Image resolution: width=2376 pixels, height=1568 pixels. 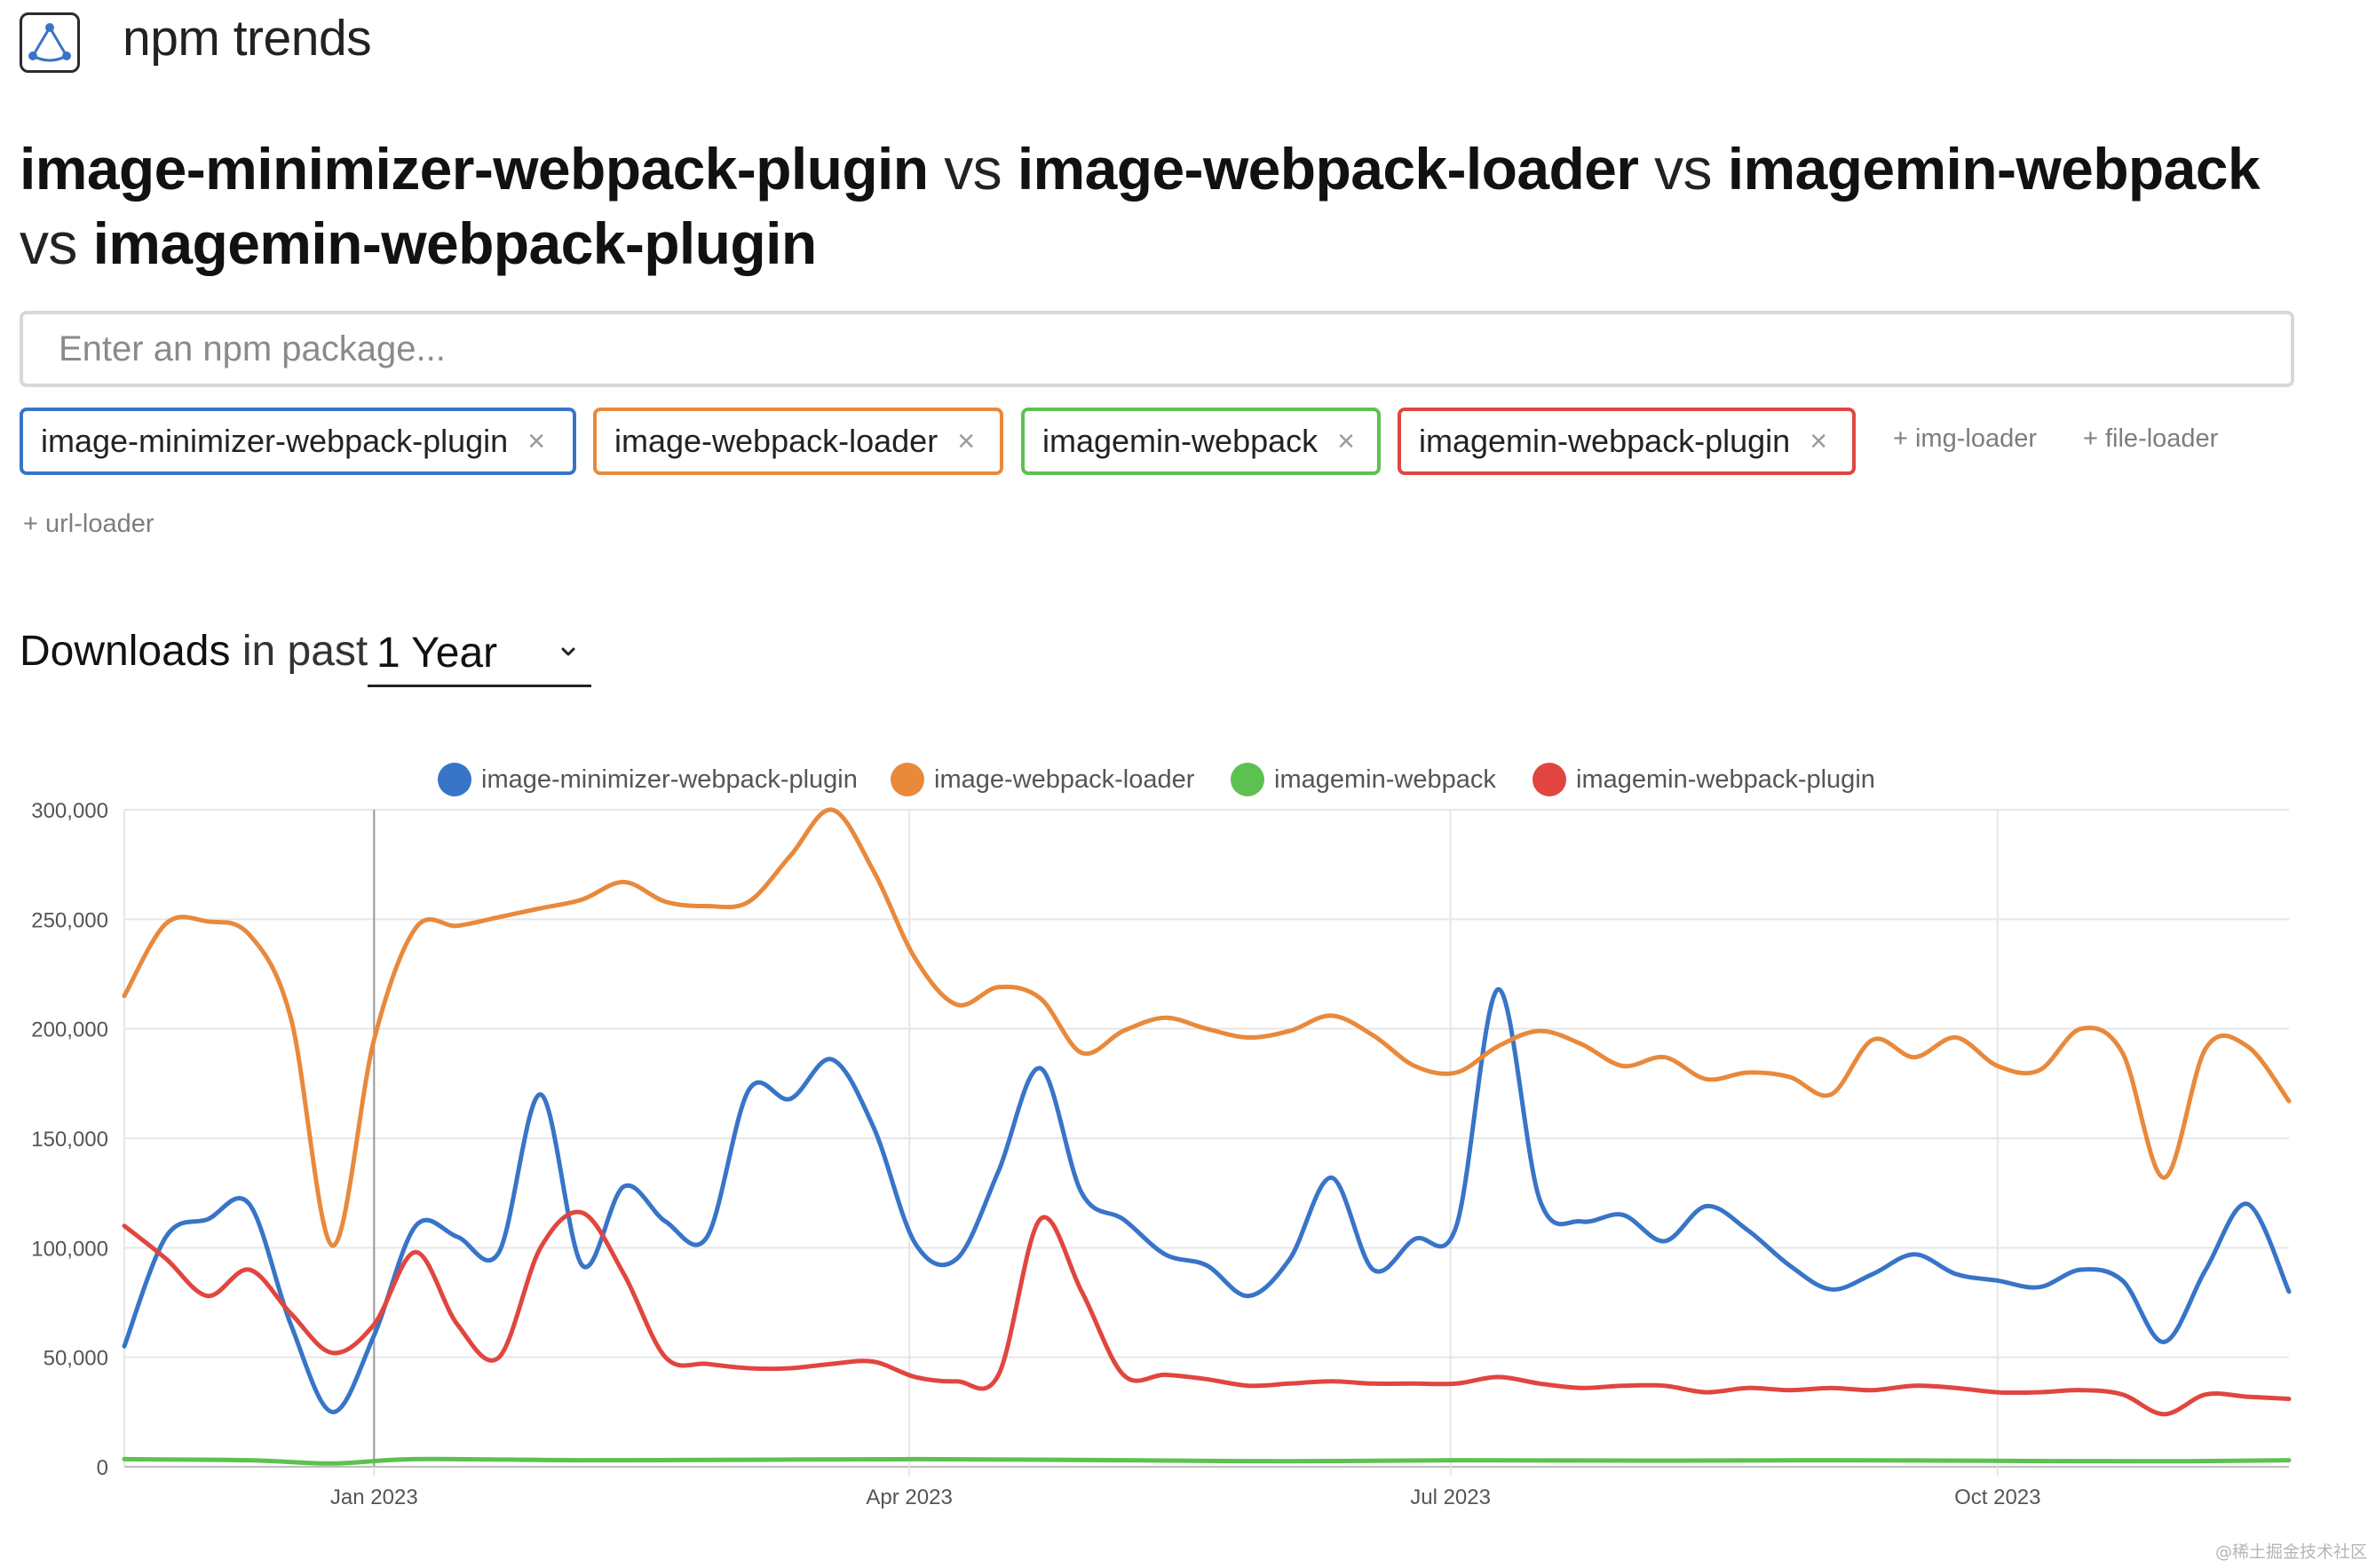 What do you see at coordinates (126, 651) in the screenshot?
I see `downloads-label: Downloads` at bounding box center [126, 651].